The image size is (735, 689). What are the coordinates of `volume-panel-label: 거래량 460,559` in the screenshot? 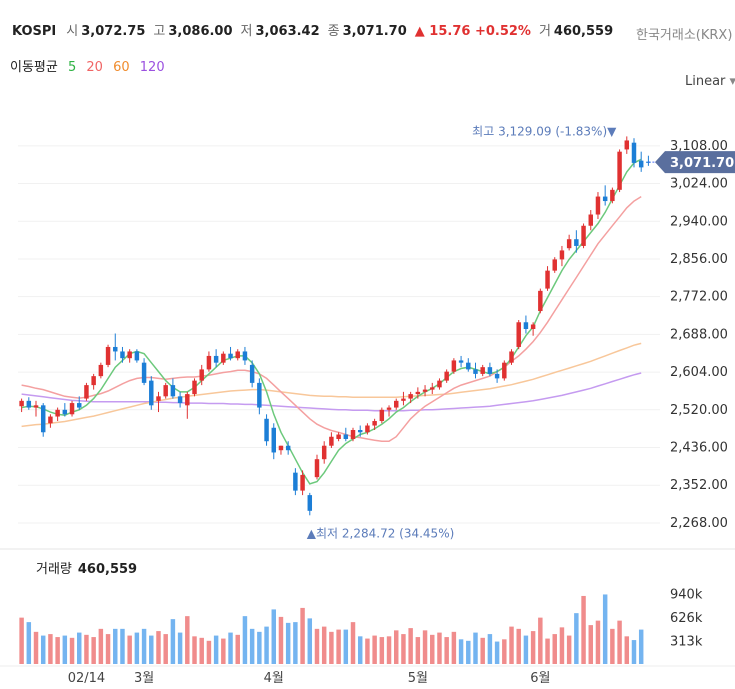 It's located at (86, 567).